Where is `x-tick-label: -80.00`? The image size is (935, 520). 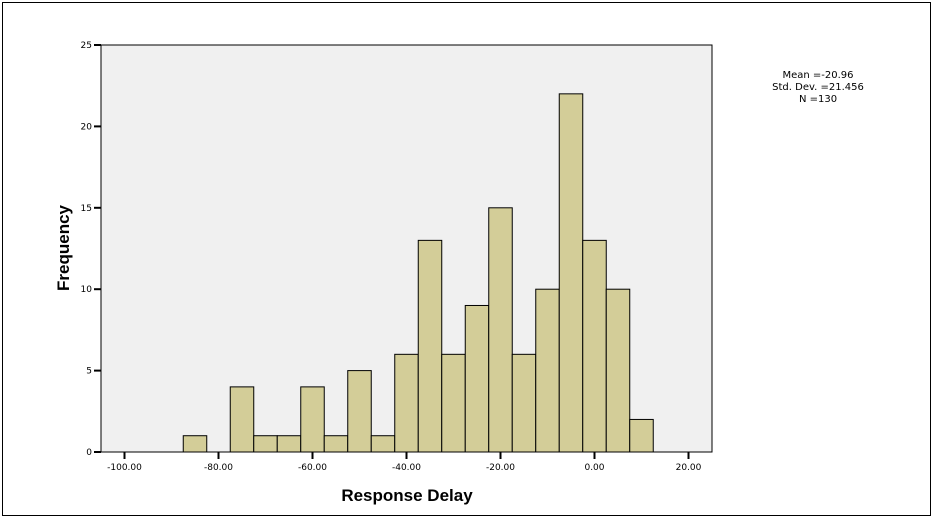
x-tick-label: -80.00 is located at coordinates (218, 468).